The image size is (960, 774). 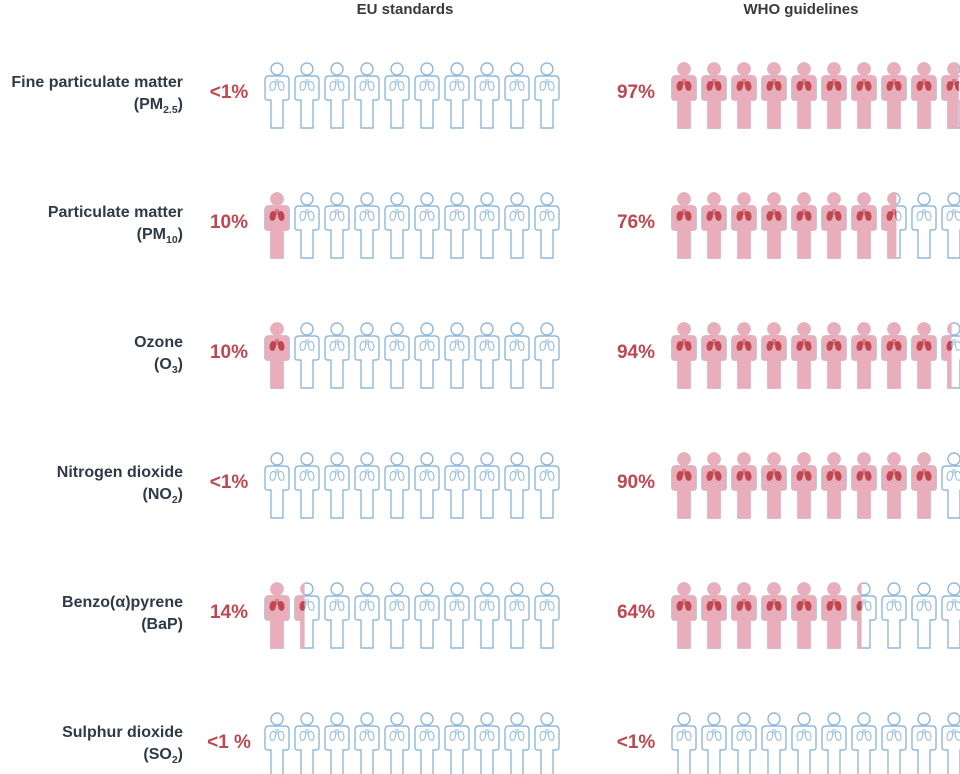 What do you see at coordinates (168, 366) in the screenshot?
I see `row-formula: (O3)` at bounding box center [168, 366].